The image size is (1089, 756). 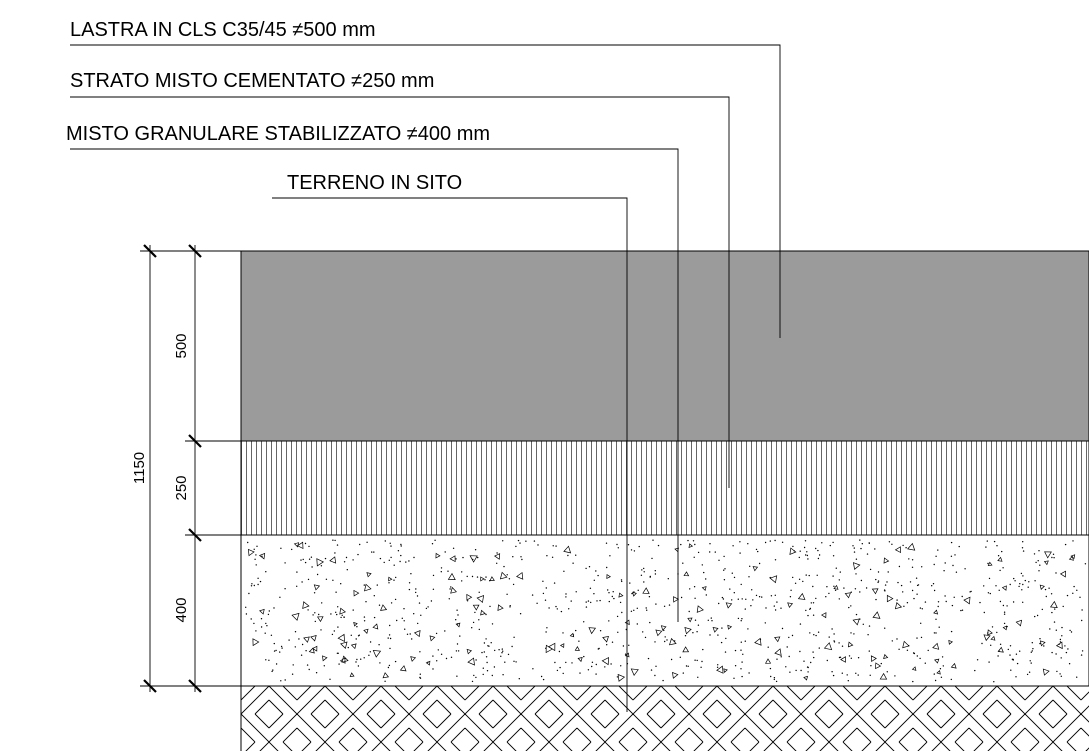 What do you see at coordinates (252, 81) in the screenshot?
I see `label-cement-treated: STRATO MISTO CEMENTATO ≠250 mm` at bounding box center [252, 81].